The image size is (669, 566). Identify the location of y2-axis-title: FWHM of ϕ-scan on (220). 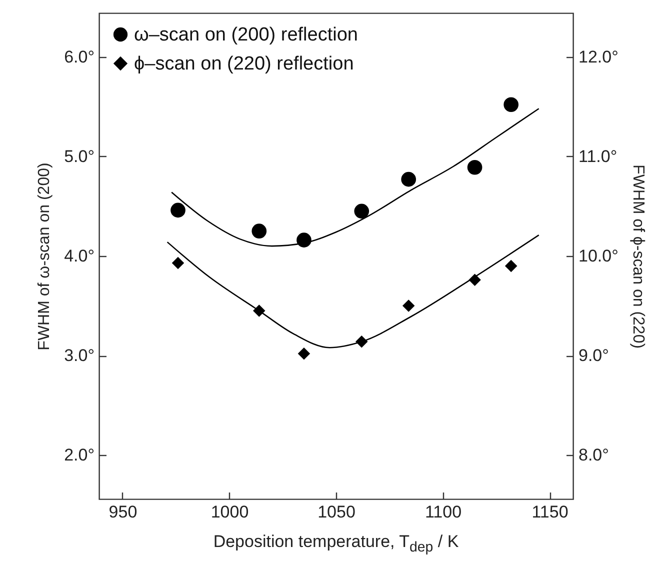
(637, 256).